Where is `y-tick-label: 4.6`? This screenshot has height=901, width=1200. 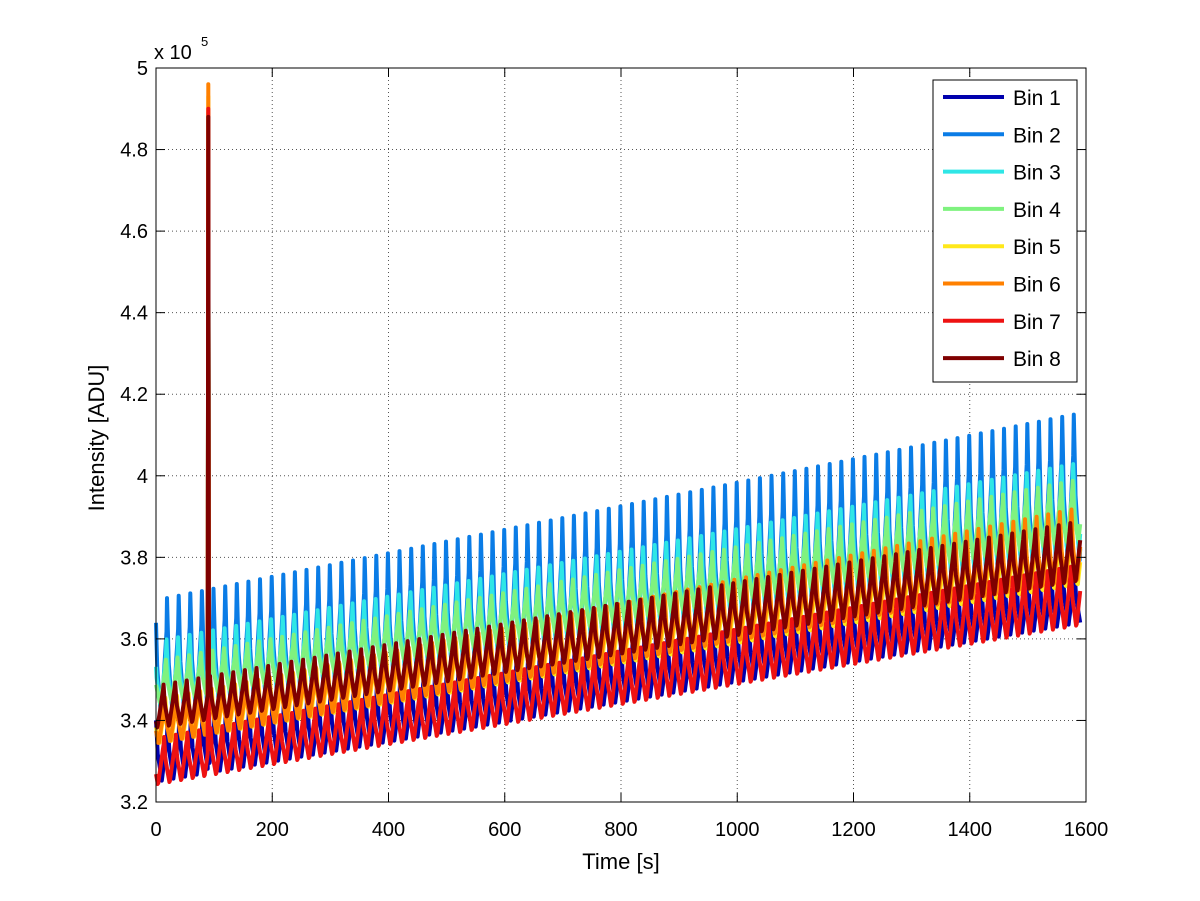 y-tick-label: 4.6 is located at coordinates (134, 232).